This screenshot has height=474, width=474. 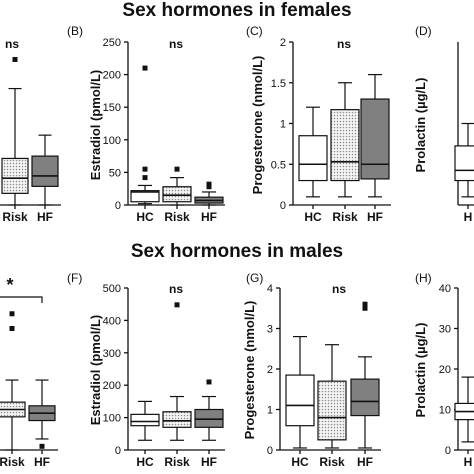 I want to click on title-females: Sex hormones in females, so click(x=237, y=10).